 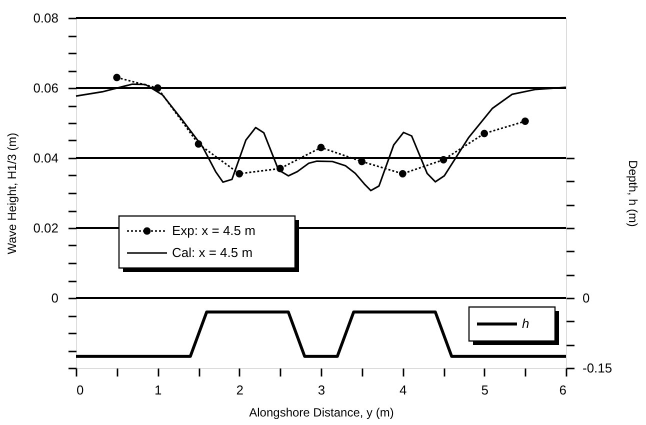 What do you see at coordinates (321, 413) in the screenshot?
I see `x-axis-title: Alongshore Distance, y (m)` at bounding box center [321, 413].